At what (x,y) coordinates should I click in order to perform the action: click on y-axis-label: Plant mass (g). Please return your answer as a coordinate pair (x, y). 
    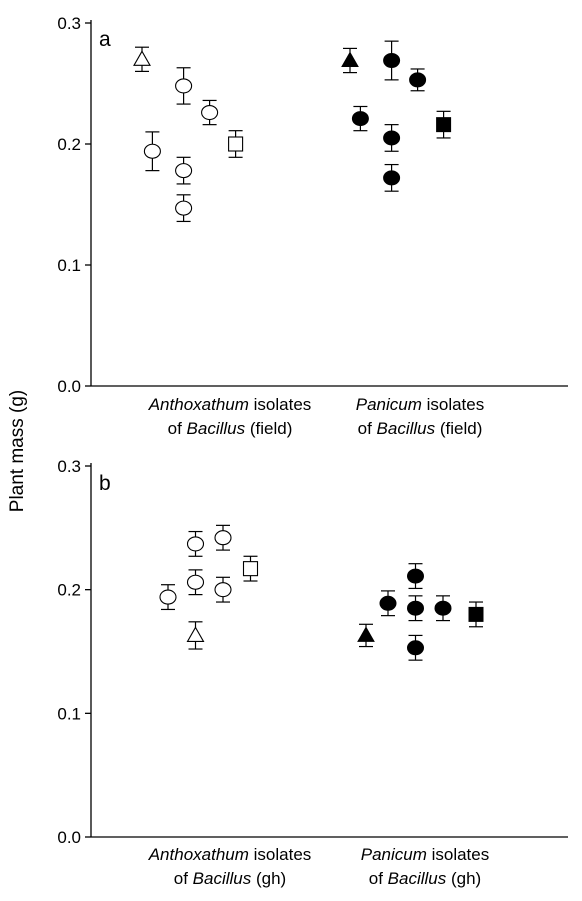
    Looking at the image, I should click on (17, 451).